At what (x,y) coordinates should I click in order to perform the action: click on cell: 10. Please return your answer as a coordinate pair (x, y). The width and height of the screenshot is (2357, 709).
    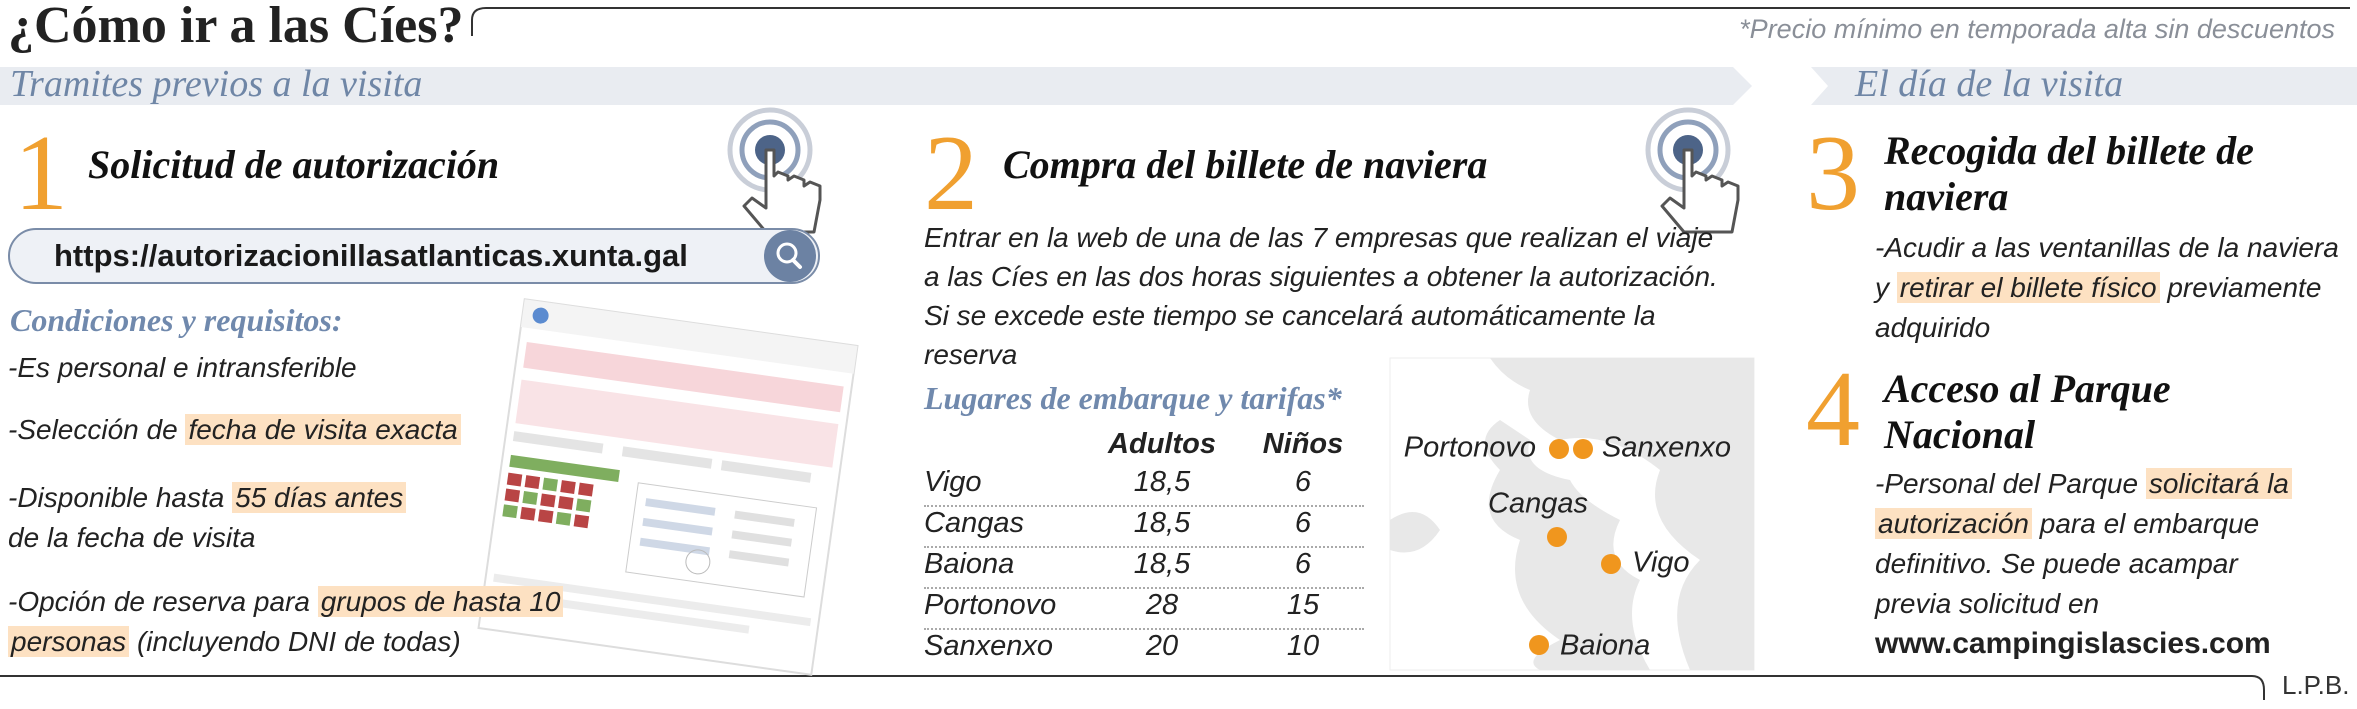
    Looking at the image, I should click on (1303, 646).